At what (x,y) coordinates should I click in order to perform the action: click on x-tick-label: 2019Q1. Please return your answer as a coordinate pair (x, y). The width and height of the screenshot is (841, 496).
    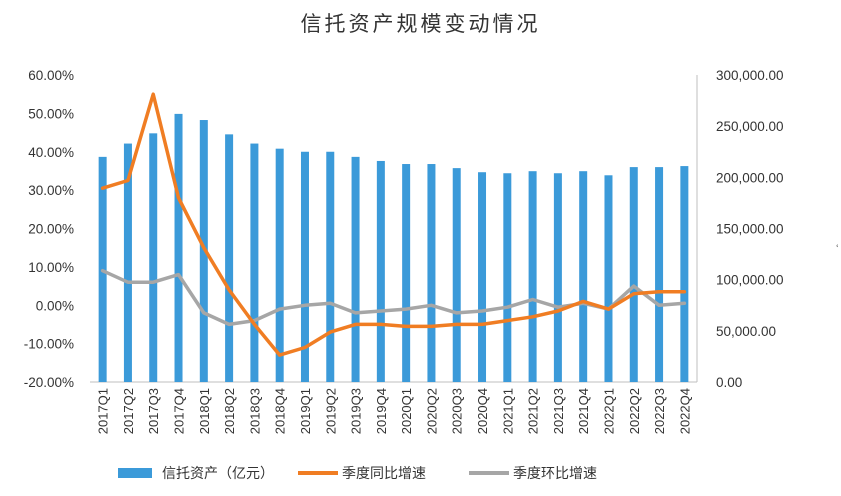
    Looking at the image, I should click on (305, 411).